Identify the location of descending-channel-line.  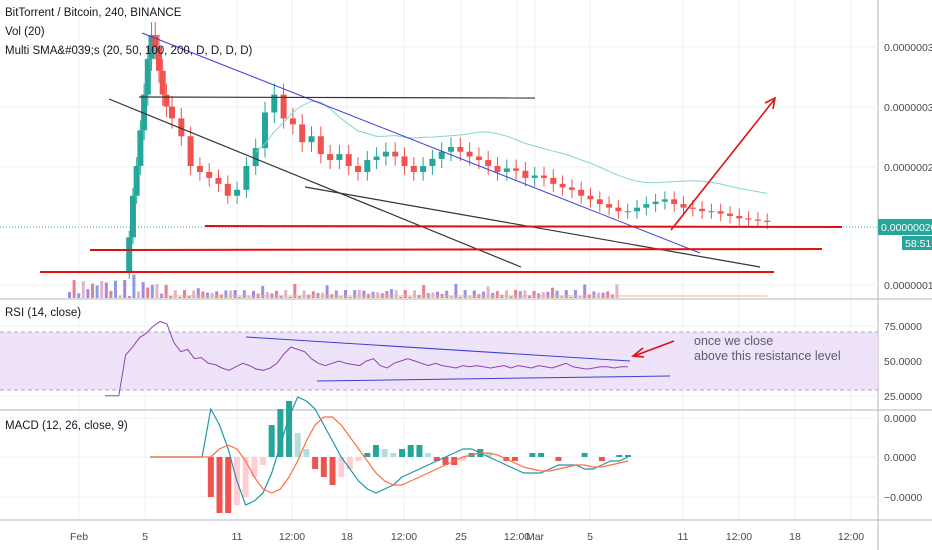
(315, 183).